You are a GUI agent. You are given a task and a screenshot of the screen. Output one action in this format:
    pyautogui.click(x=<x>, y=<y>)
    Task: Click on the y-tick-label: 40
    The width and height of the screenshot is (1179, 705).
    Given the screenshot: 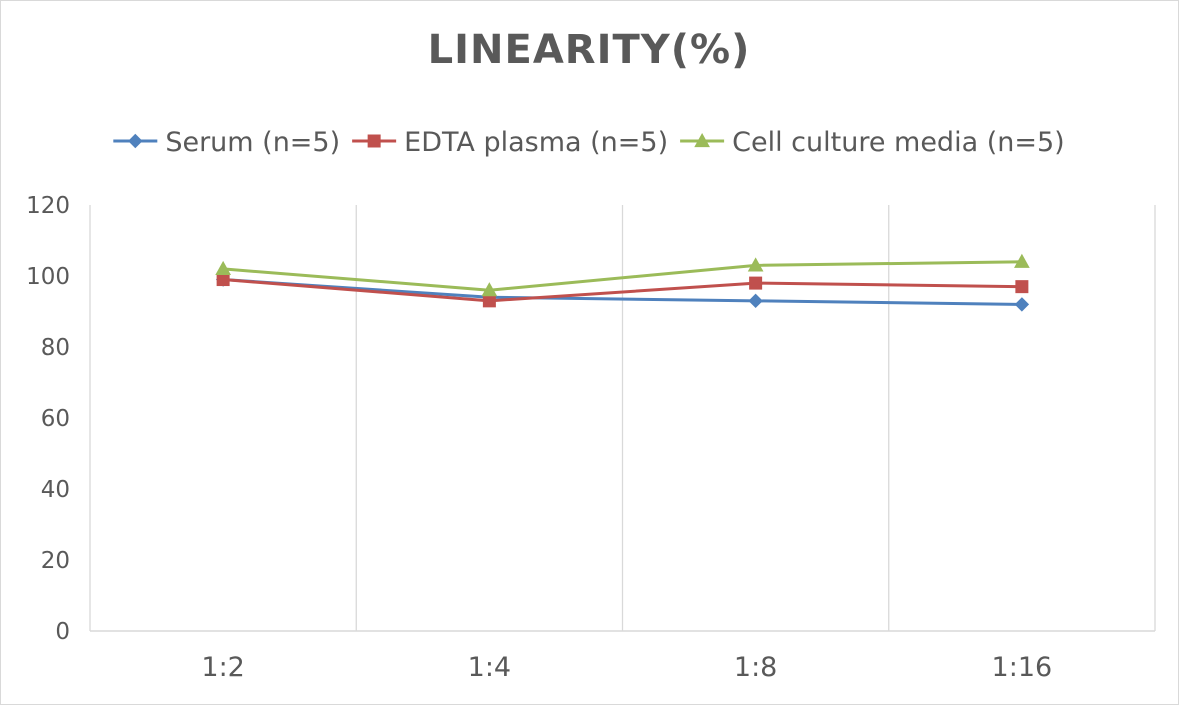 What is the action you would take?
    pyautogui.click(x=55, y=490)
    